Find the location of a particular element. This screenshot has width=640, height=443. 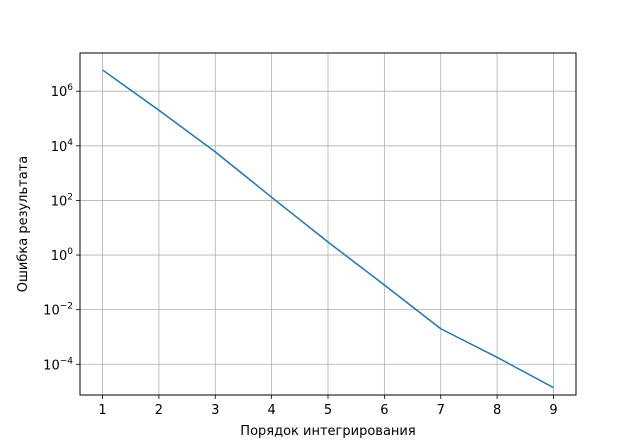

x-axis-title: Порядок интегрирования is located at coordinates (327, 431).